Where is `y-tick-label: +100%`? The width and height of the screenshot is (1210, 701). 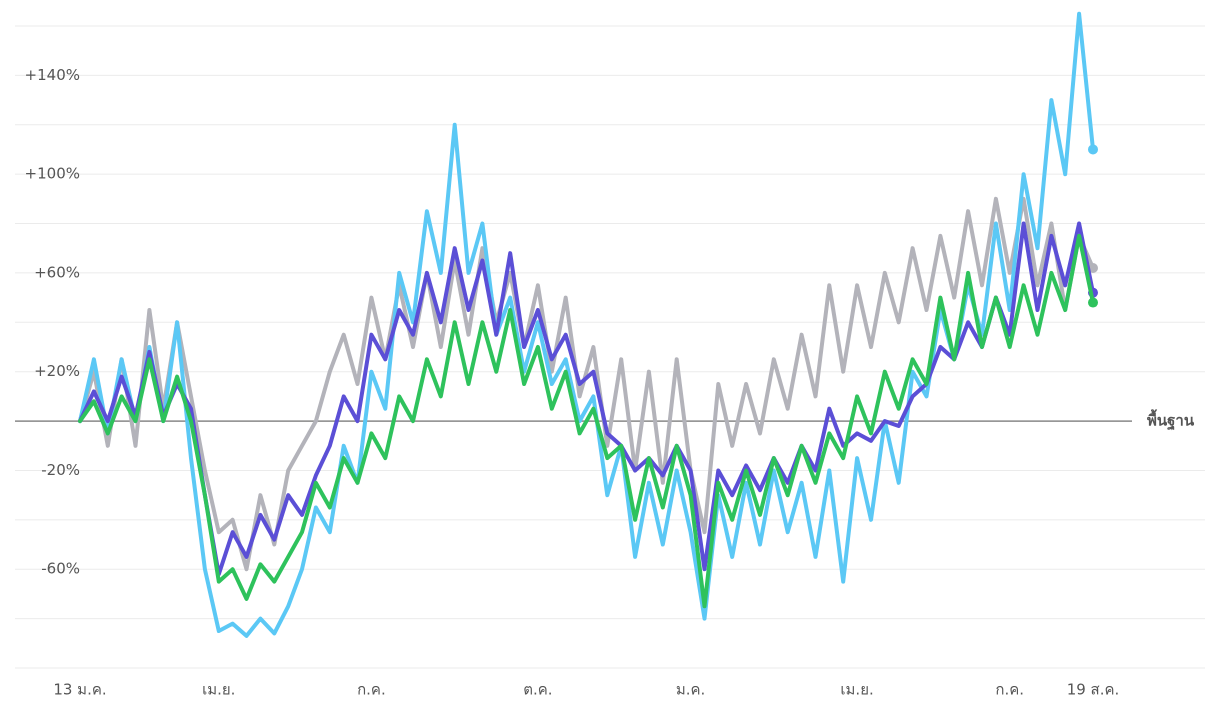
y-tick-label: +100% is located at coordinates (52, 174).